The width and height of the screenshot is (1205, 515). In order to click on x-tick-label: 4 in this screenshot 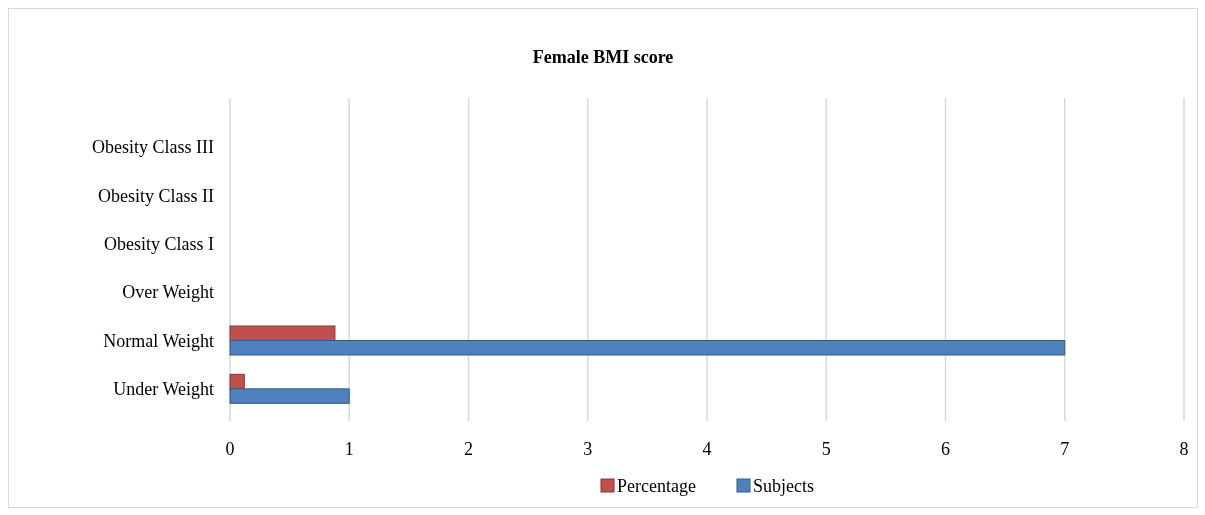, I will do `click(707, 449)`.